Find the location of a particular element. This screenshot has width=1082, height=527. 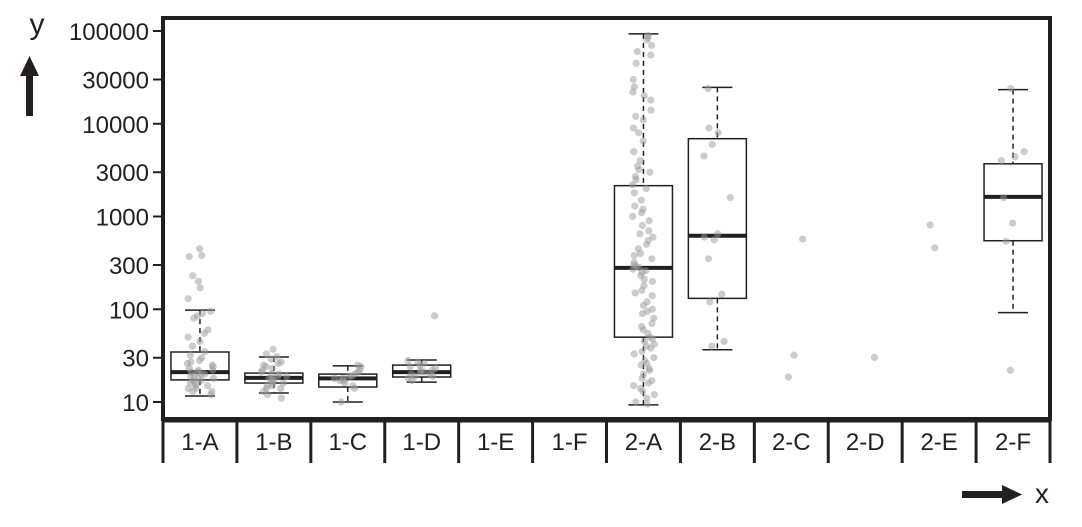

x-axis-label: x is located at coordinates (1042, 493).